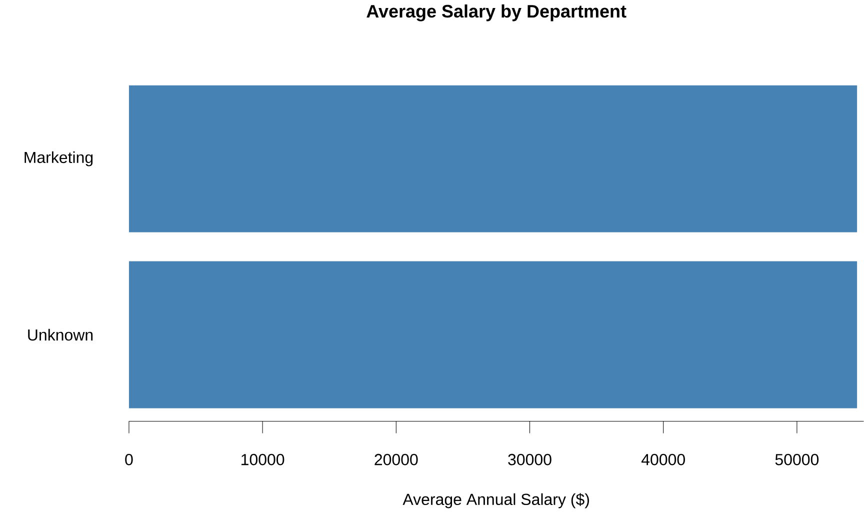 This screenshot has height=528, width=864. Describe the element at coordinates (495, 500) in the screenshot. I see `x-axis-title: Average Annual Salary ($)` at that location.